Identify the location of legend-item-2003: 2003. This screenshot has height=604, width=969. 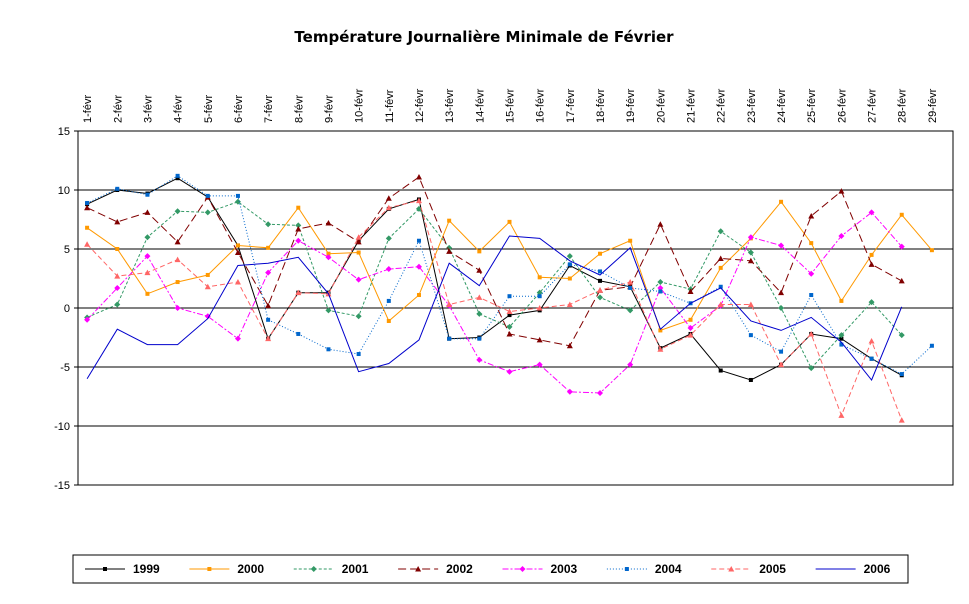
(540, 569).